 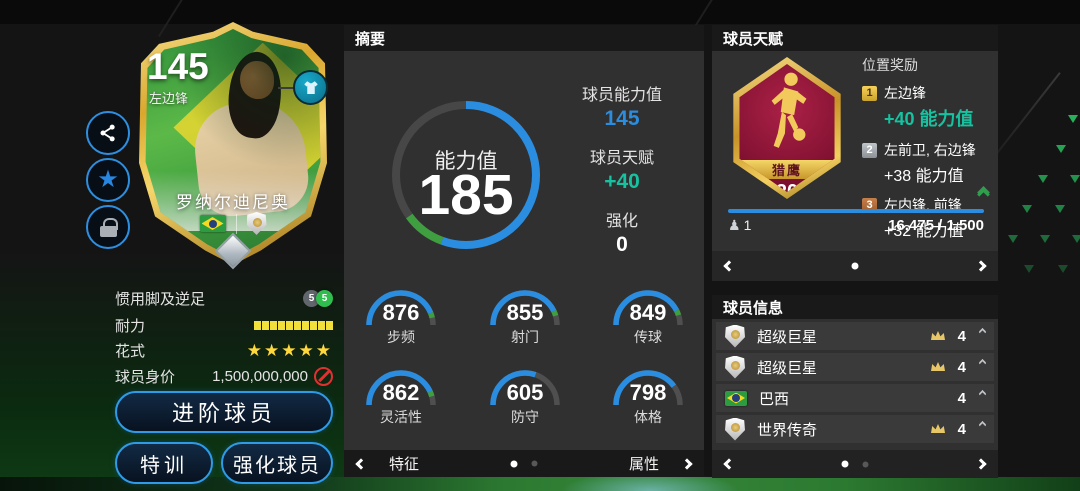 What do you see at coordinates (466, 175) in the screenshot?
I see `gauge-ring` at bounding box center [466, 175].